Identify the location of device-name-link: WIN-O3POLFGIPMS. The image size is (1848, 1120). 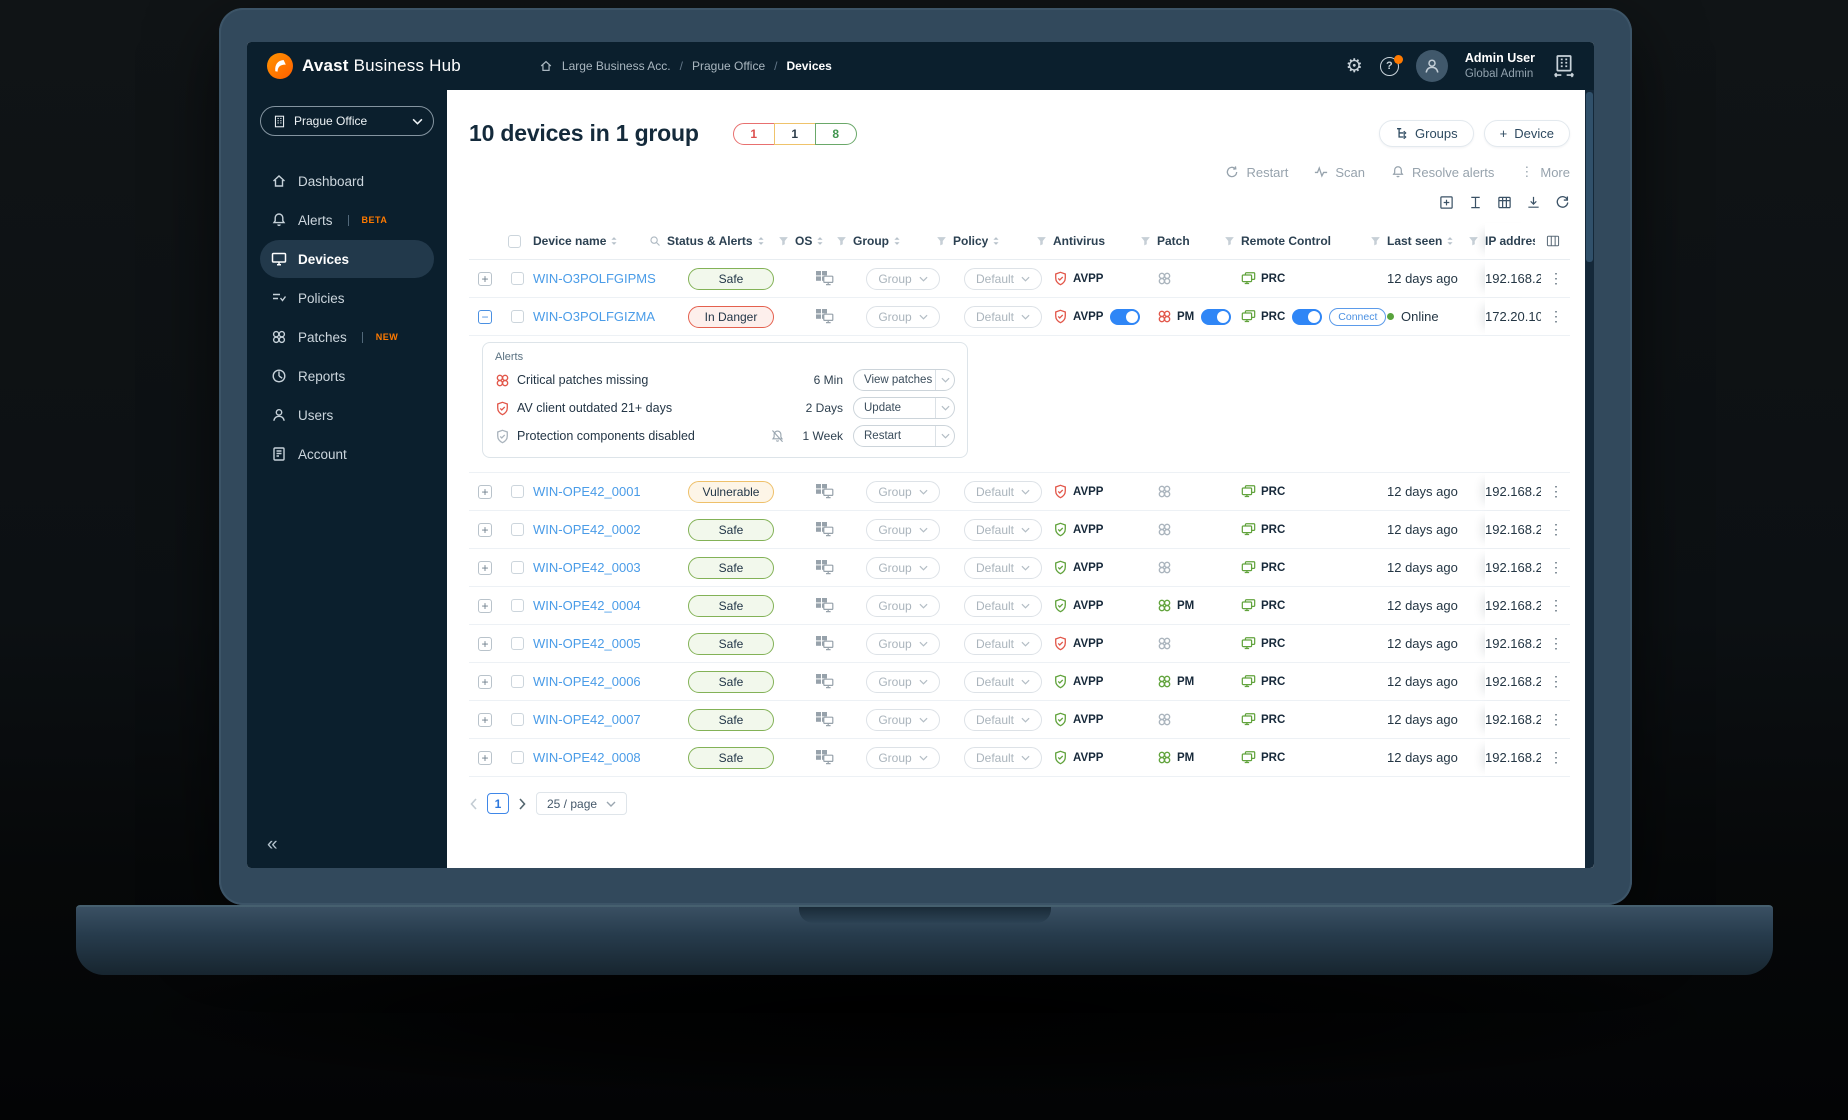
(594, 278).